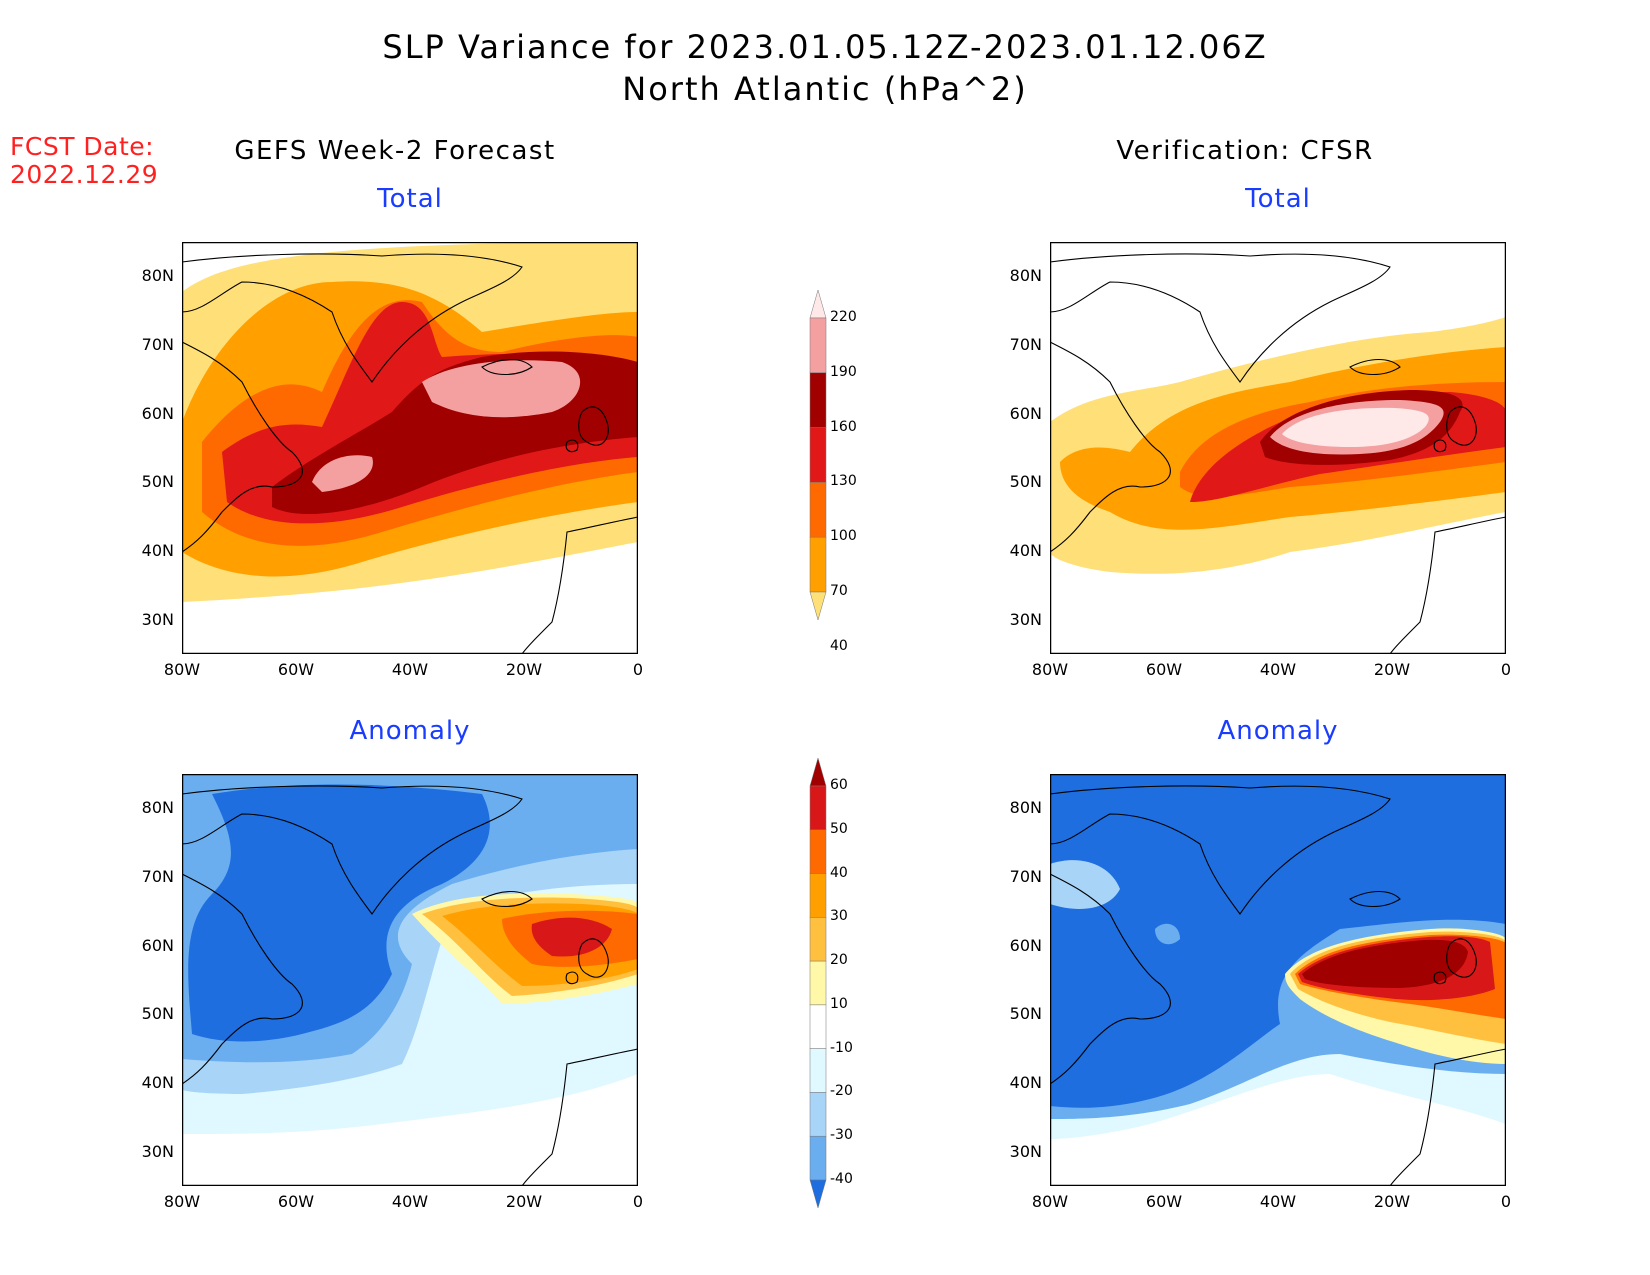  What do you see at coordinates (410, 980) in the screenshot?
I see `forecast-anomaly-map` at bounding box center [410, 980].